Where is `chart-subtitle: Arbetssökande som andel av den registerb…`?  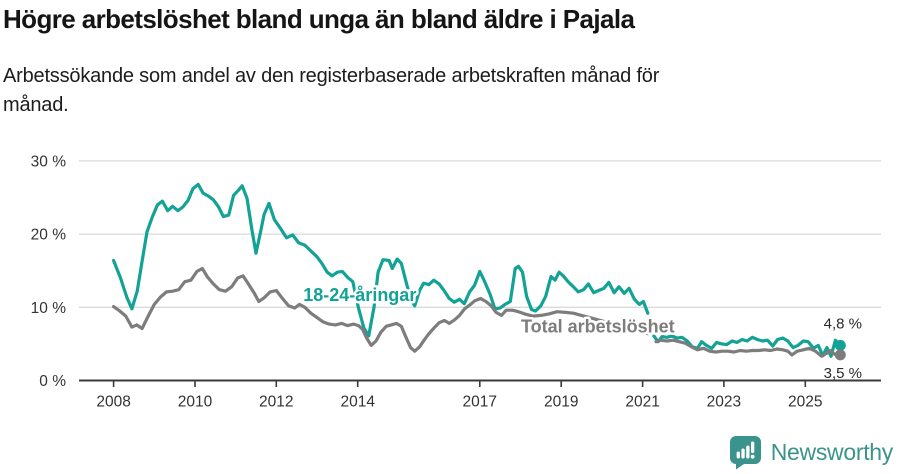 chart-subtitle: Arbetssökande som andel av den registerb… is located at coordinates (443, 91).